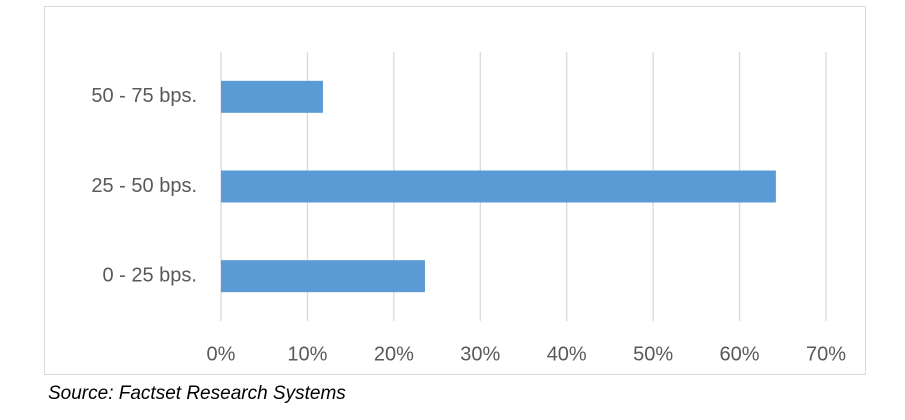  I want to click on x-tick-label: 60%, so click(740, 354).